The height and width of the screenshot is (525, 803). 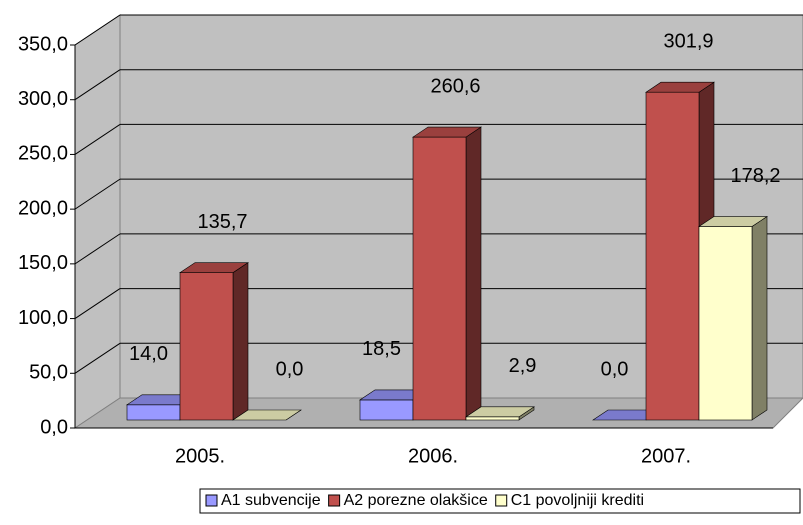 I want to click on y-tick-label: 250,0, so click(x=43, y=154).